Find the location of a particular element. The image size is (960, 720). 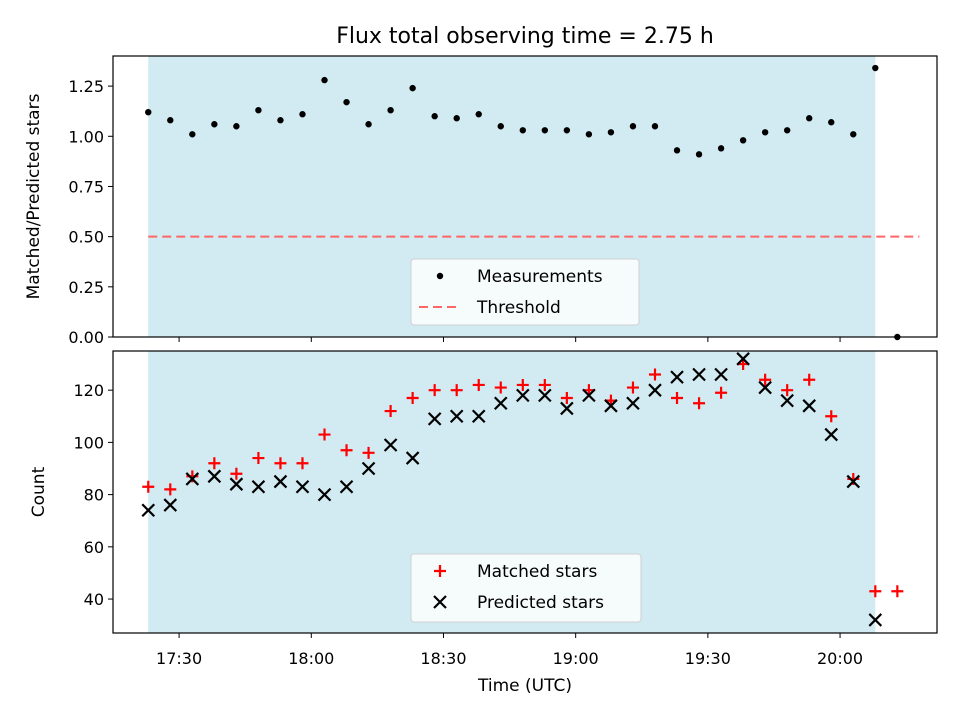

x-tick-label: 17:30 is located at coordinates (179, 658).